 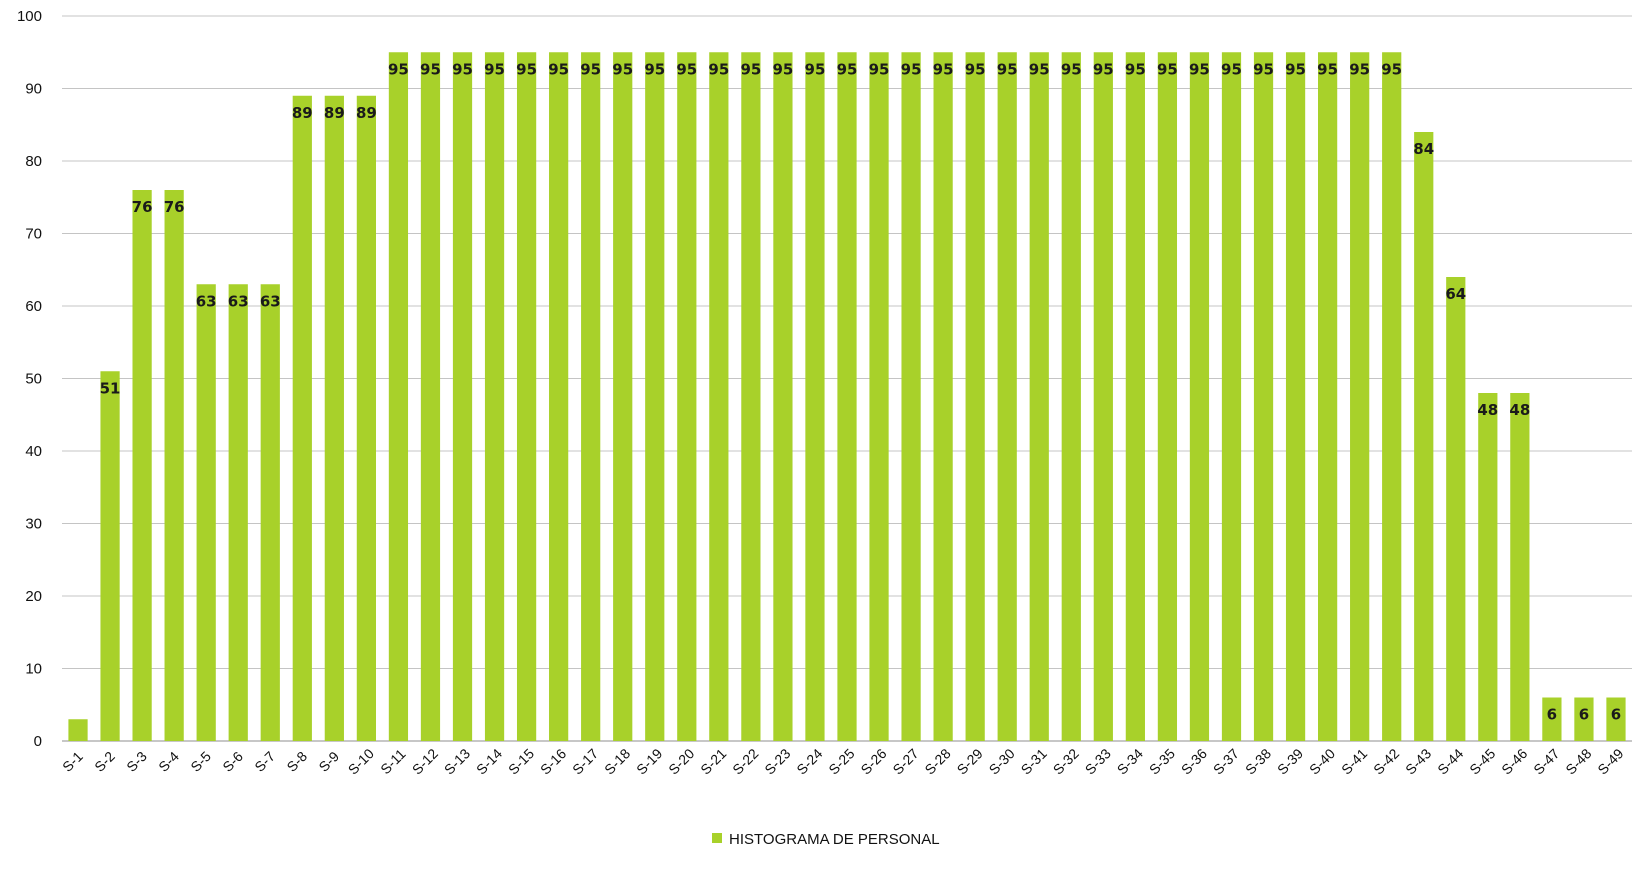 I want to click on x-tick-label: S-5, so click(x=200, y=761).